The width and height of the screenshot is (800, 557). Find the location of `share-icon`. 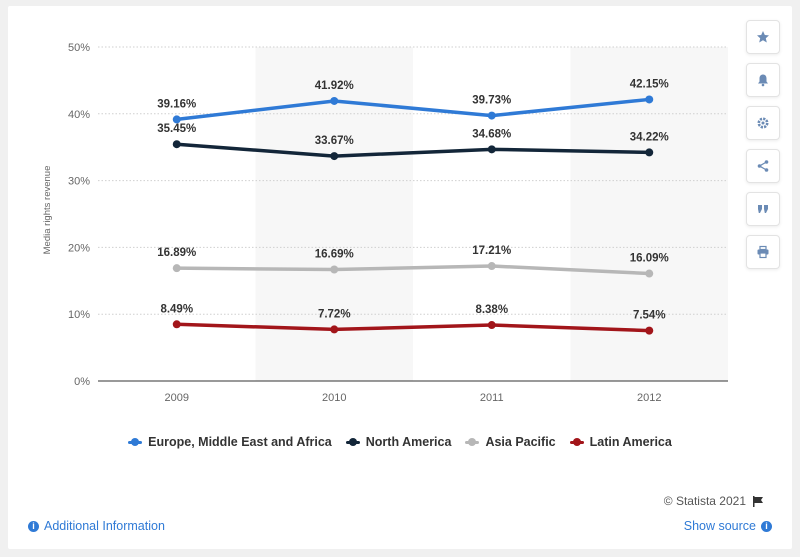

share-icon is located at coordinates (763, 166).